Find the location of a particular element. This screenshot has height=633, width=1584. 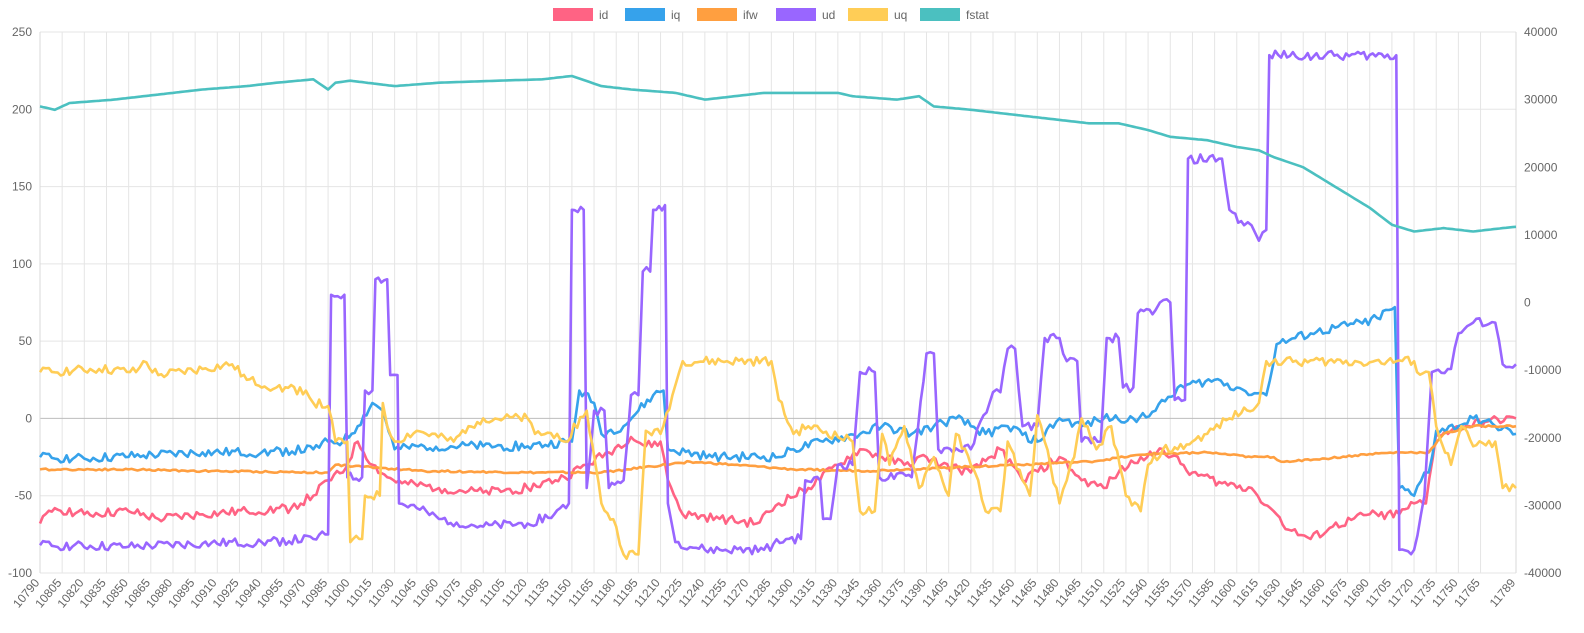

y-right-tick-label: -20000 is located at coordinates (1543, 438).